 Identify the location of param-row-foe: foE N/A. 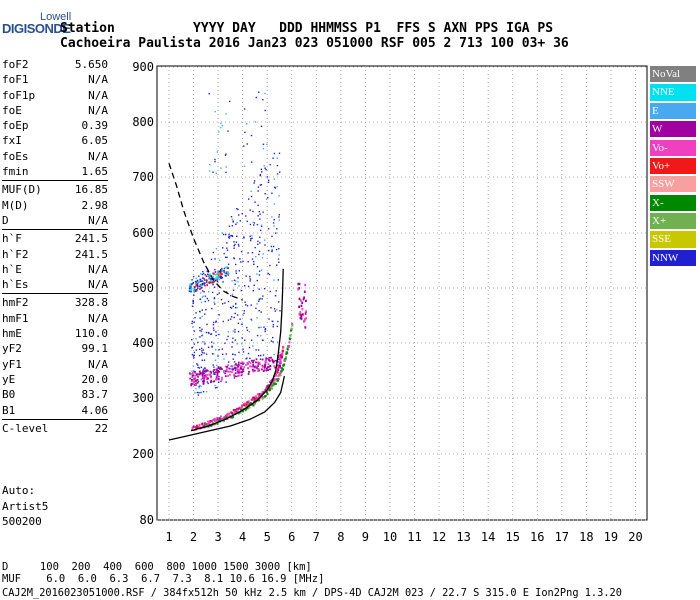
(55, 110).